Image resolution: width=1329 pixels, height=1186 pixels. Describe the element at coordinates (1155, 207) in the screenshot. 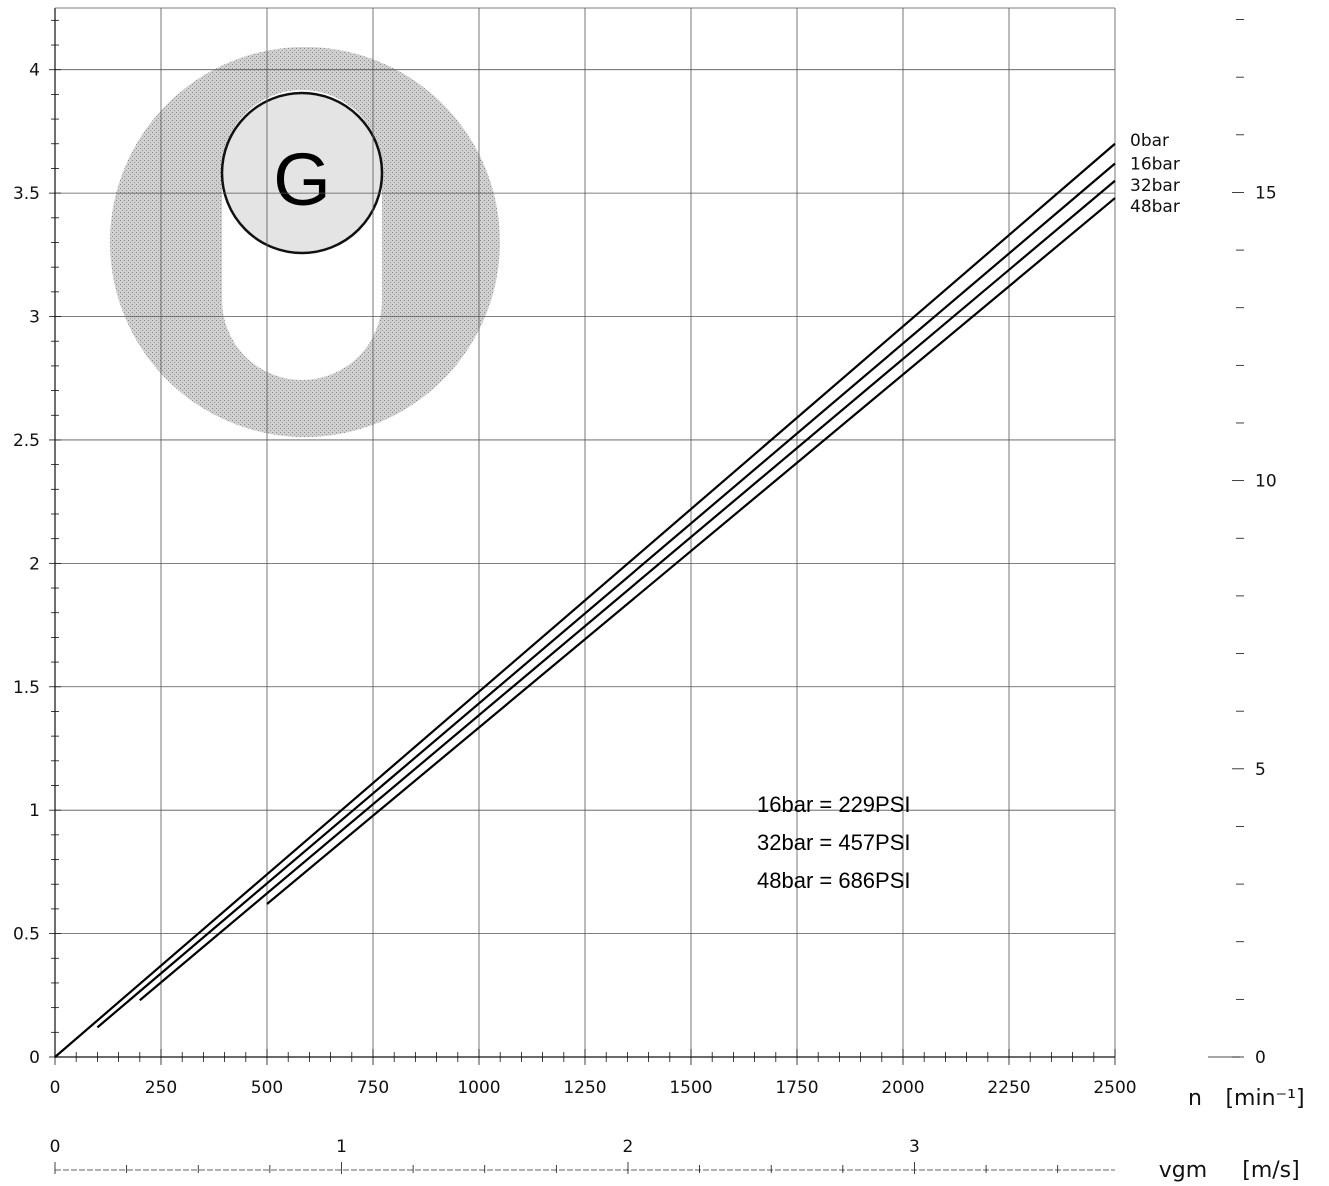

I see `series-label-48bar: 48bar` at that location.